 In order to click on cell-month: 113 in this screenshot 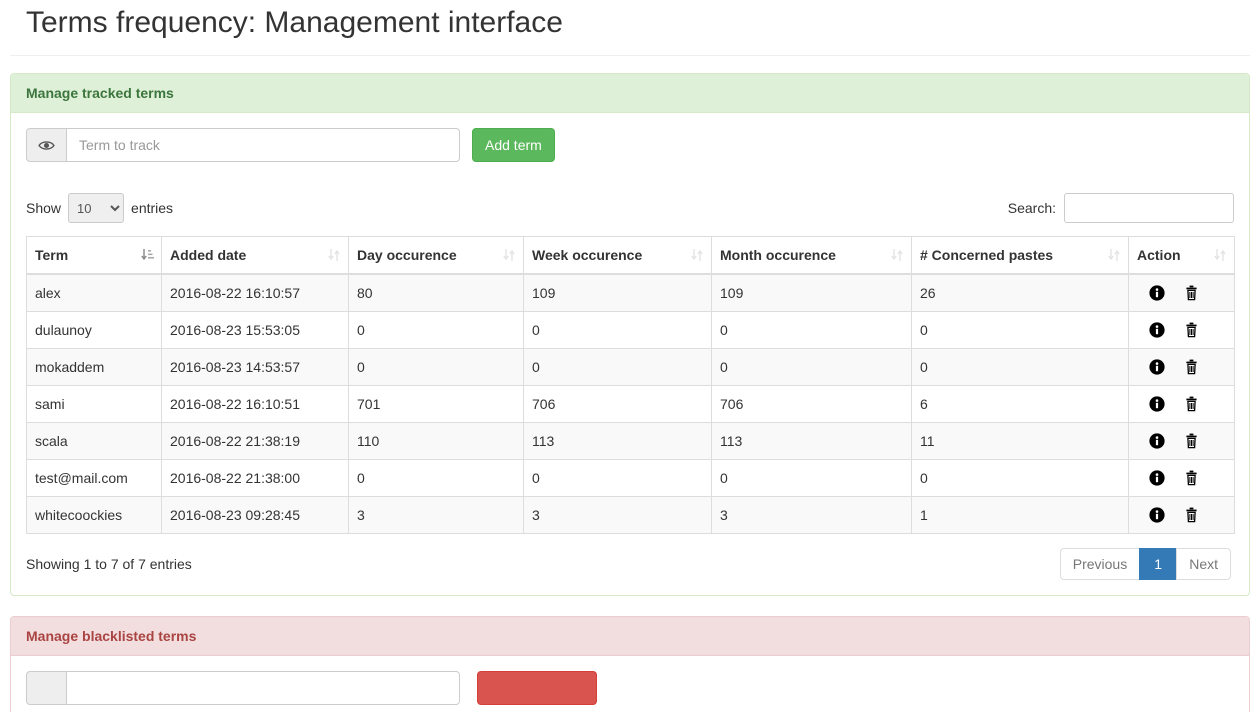, I will do `click(811, 441)`.